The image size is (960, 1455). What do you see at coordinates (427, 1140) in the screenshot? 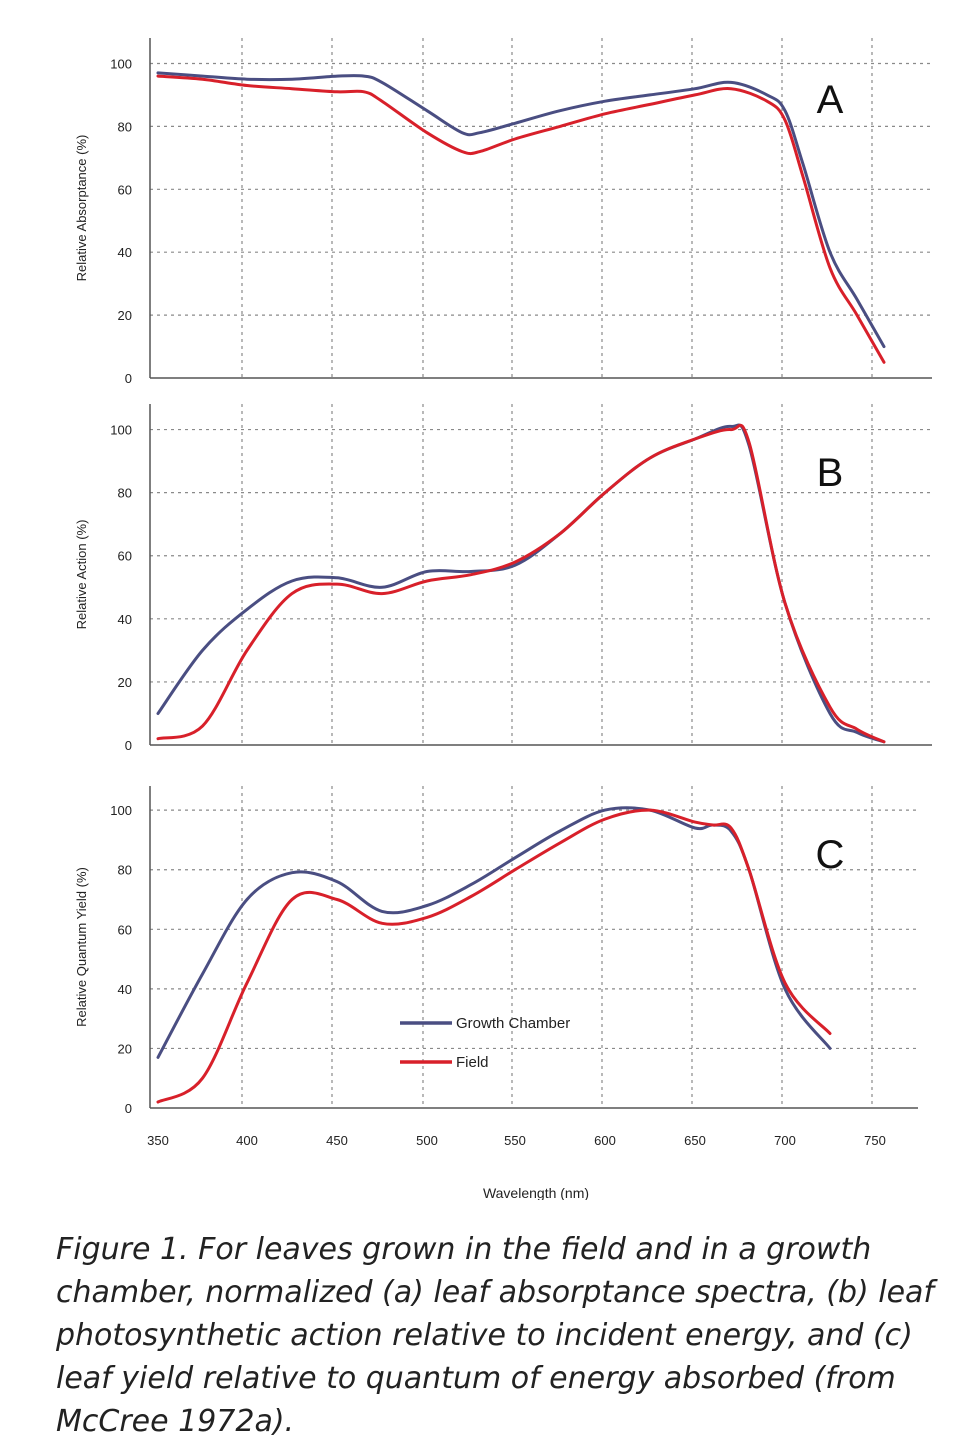
I see `x-tick-label: 500` at bounding box center [427, 1140].